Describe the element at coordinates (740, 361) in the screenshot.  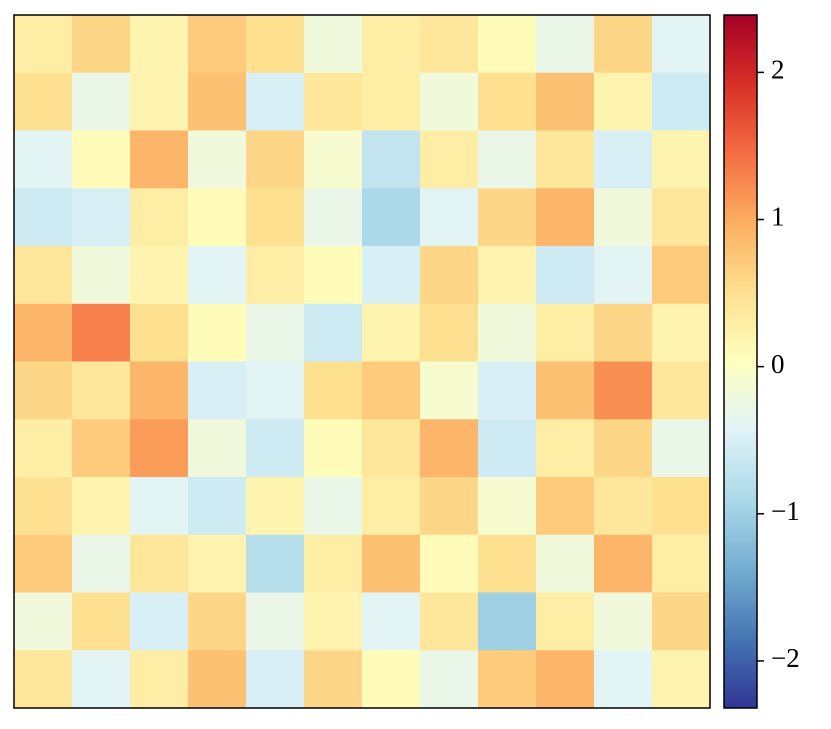
I see `colorbar` at that location.